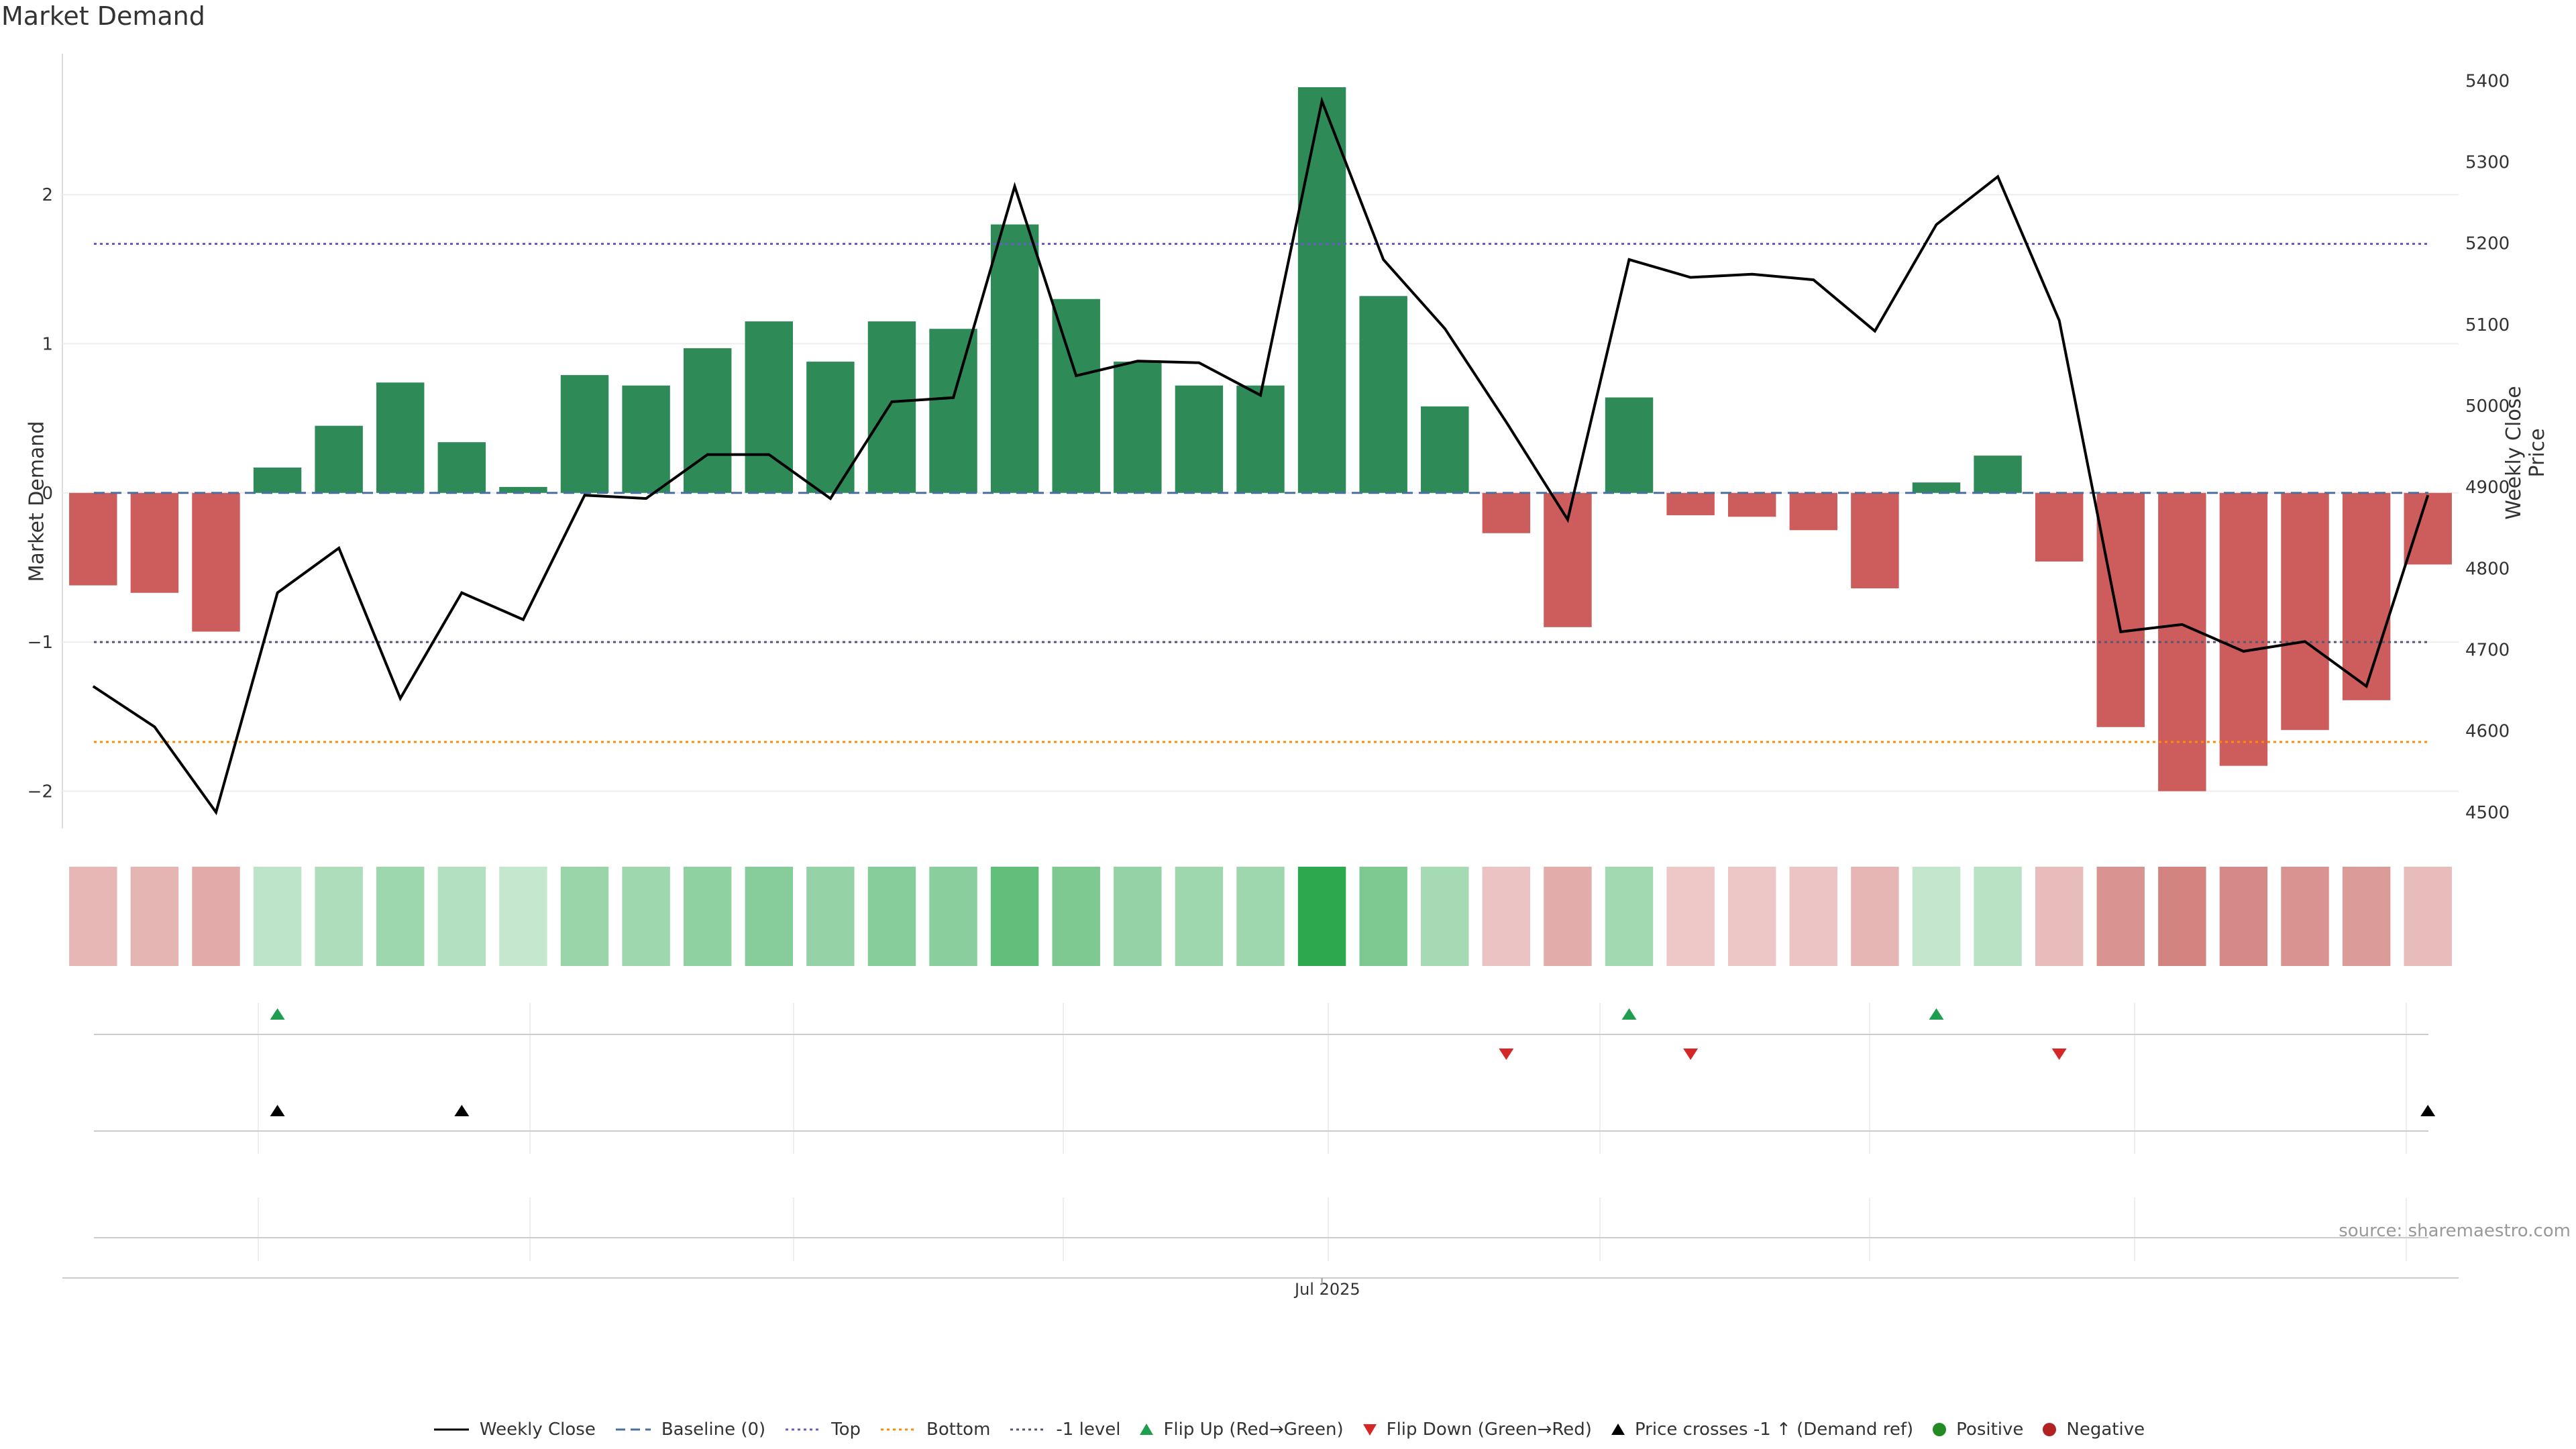 The height and width of the screenshot is (1449, 2576). What do you see at coordinates (1990, 1429) in the screenshot?
I see `legend-label: Positive` at bounding box center [1990, 1429].